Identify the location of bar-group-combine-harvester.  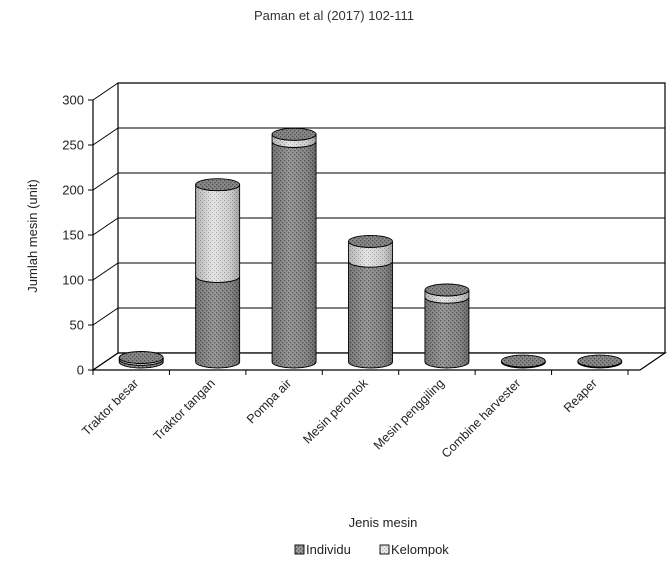
(523, 361).